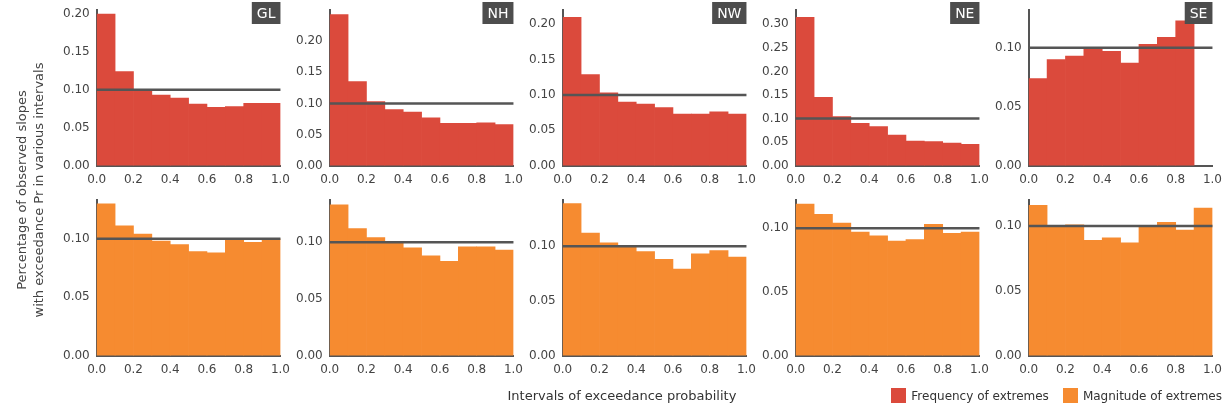  I want to click on legend-label: Magnitude of extremes, so click(1151, 395).